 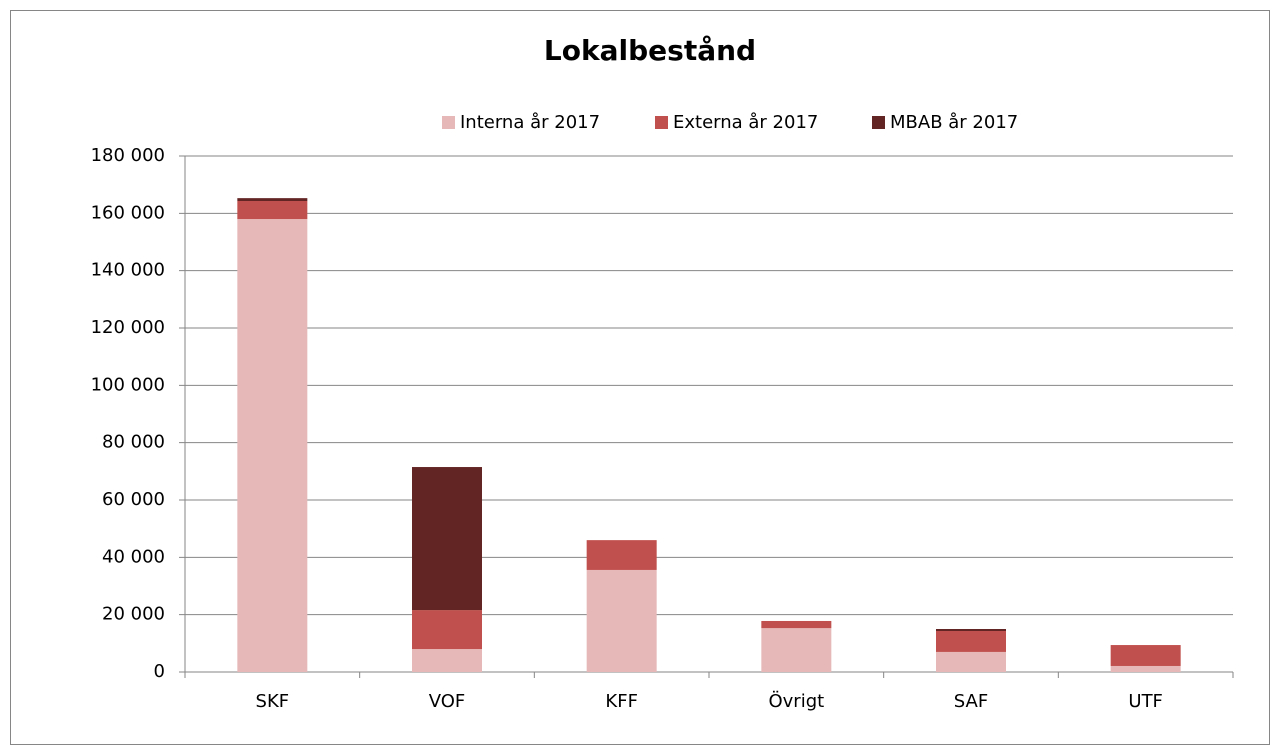 What do you see at coordinates (128, 155) in the screenshot?
I see `y-tick-label: 180 000` at bounding box center [128, 155].